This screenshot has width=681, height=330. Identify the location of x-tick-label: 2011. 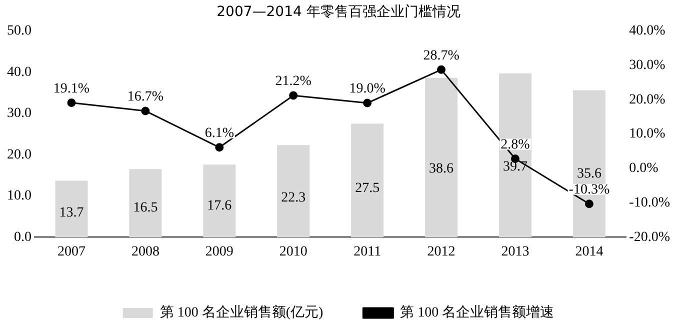
(368, 252).